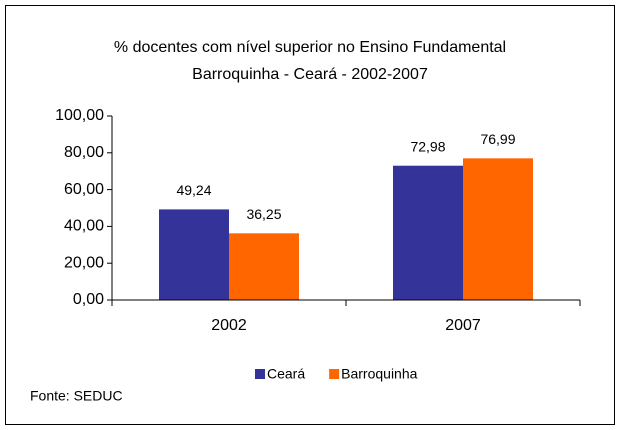 The width and height of the screenshot is (621, 430). What do you see at coordinates (193, 190) in the screenshot?
I see `value-label: 49,24` at bounding box center [193, 190].